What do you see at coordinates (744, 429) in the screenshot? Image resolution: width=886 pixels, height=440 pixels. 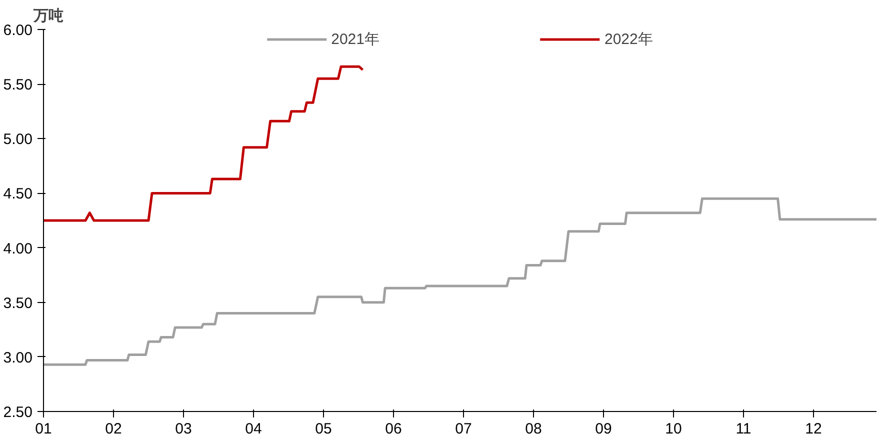 I see `x-tick-label: 11` at bounding box center [744, 429].